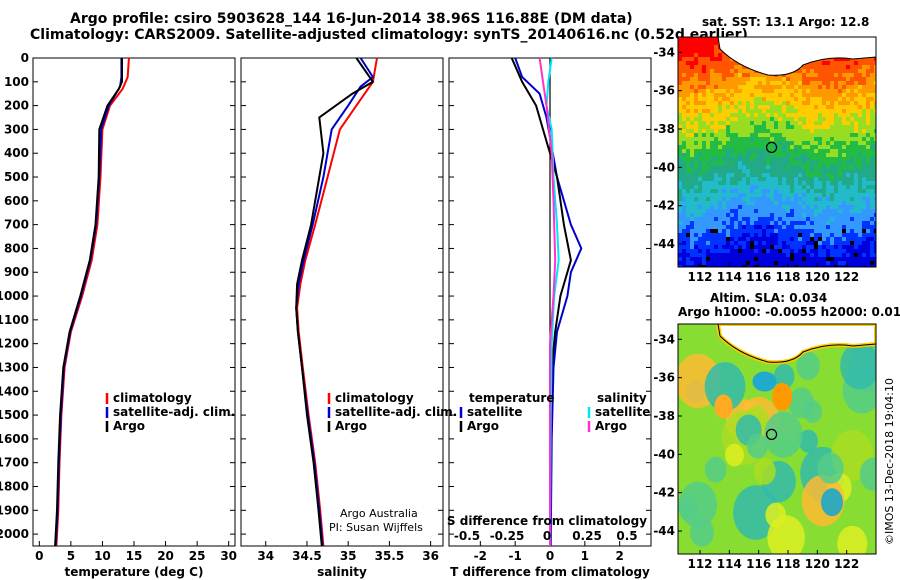  Describe the element at coordinates (342, 572) in the screenshot. I see `x-axis-label: salinity` at that location.